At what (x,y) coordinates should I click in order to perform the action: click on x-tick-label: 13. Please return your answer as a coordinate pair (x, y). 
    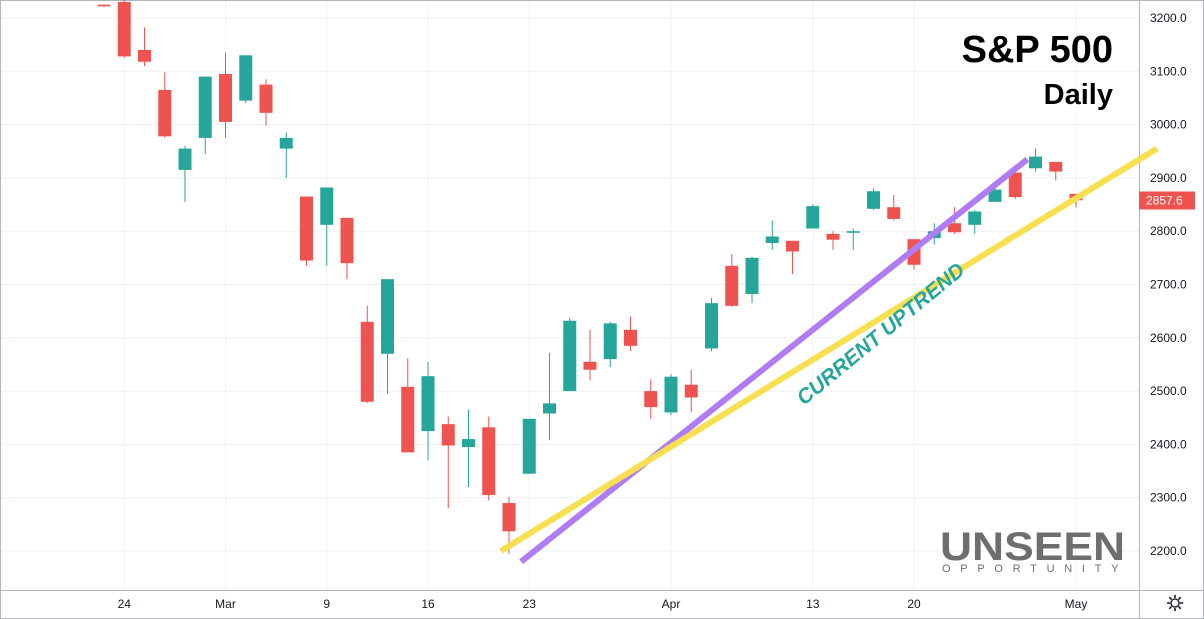
    Looking at the image, I should click on (813, 604).